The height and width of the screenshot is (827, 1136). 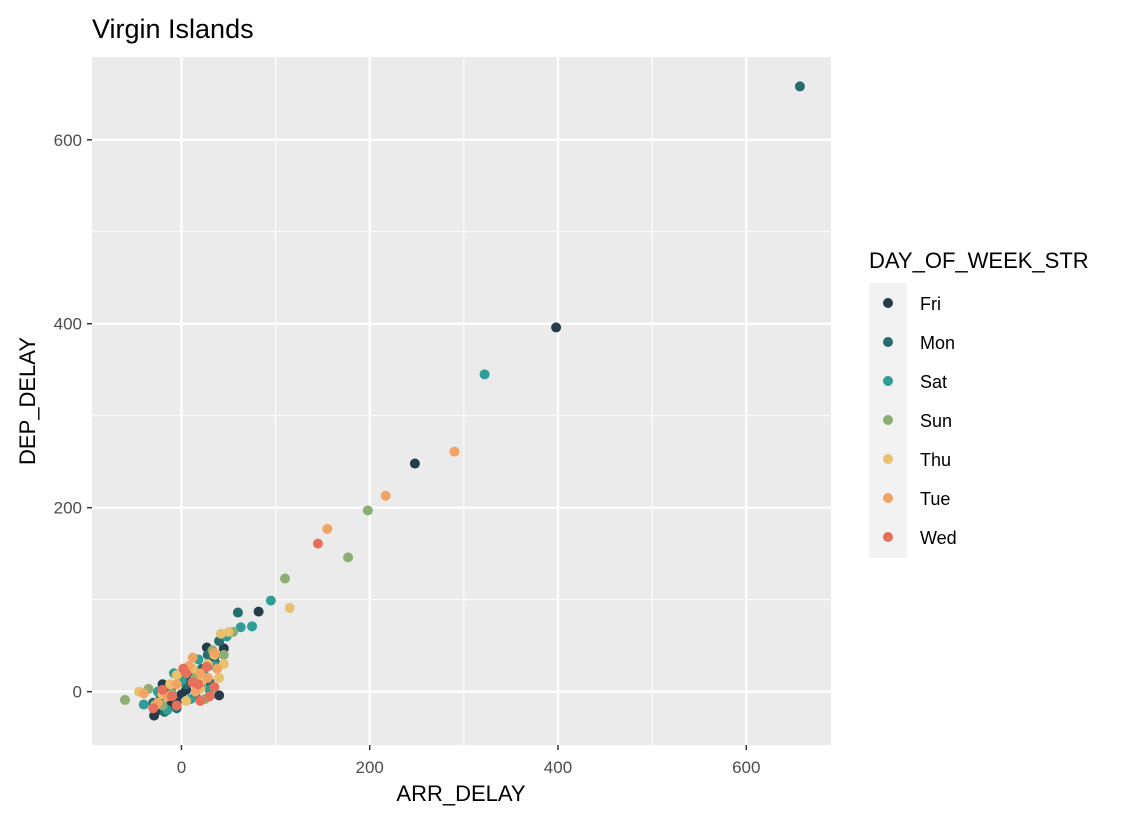 I want to click on x-axis: 0 200 400 600, so click(x=468, y=761).